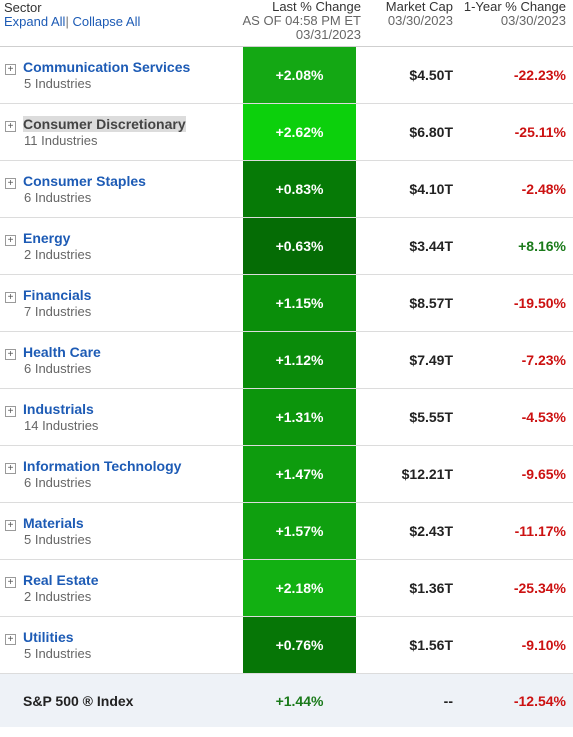  Describe the element at coordinates (53, 523) in the screenshot. I see `sector-name-link: Materials` at that location.